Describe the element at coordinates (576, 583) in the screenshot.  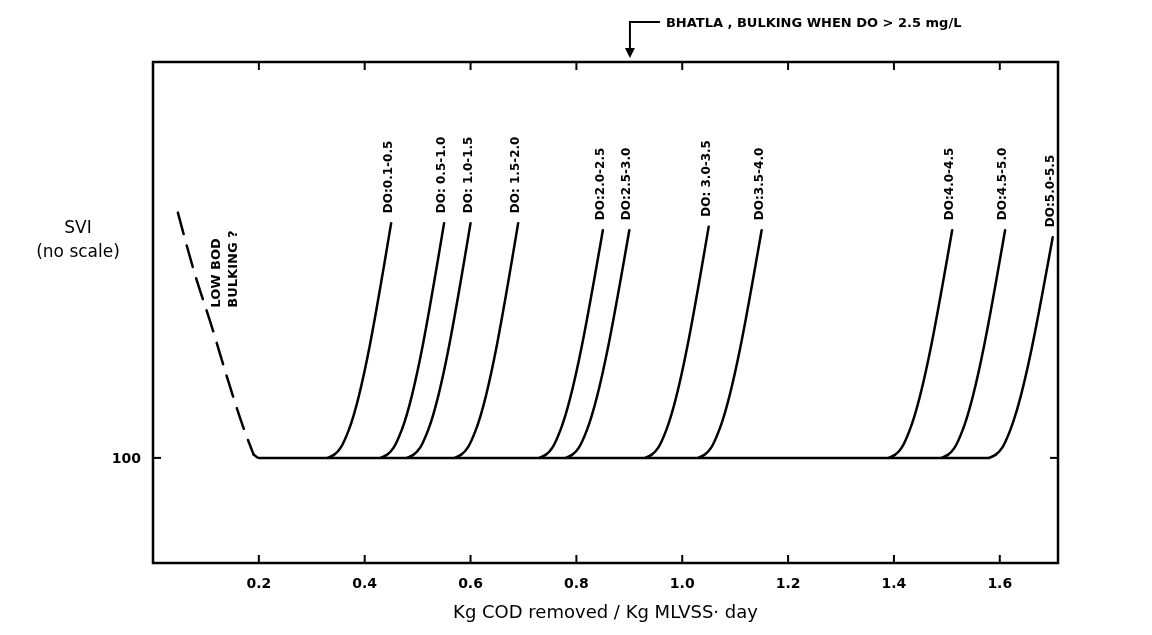
I see `x-tick-label: 0.8` at that location.